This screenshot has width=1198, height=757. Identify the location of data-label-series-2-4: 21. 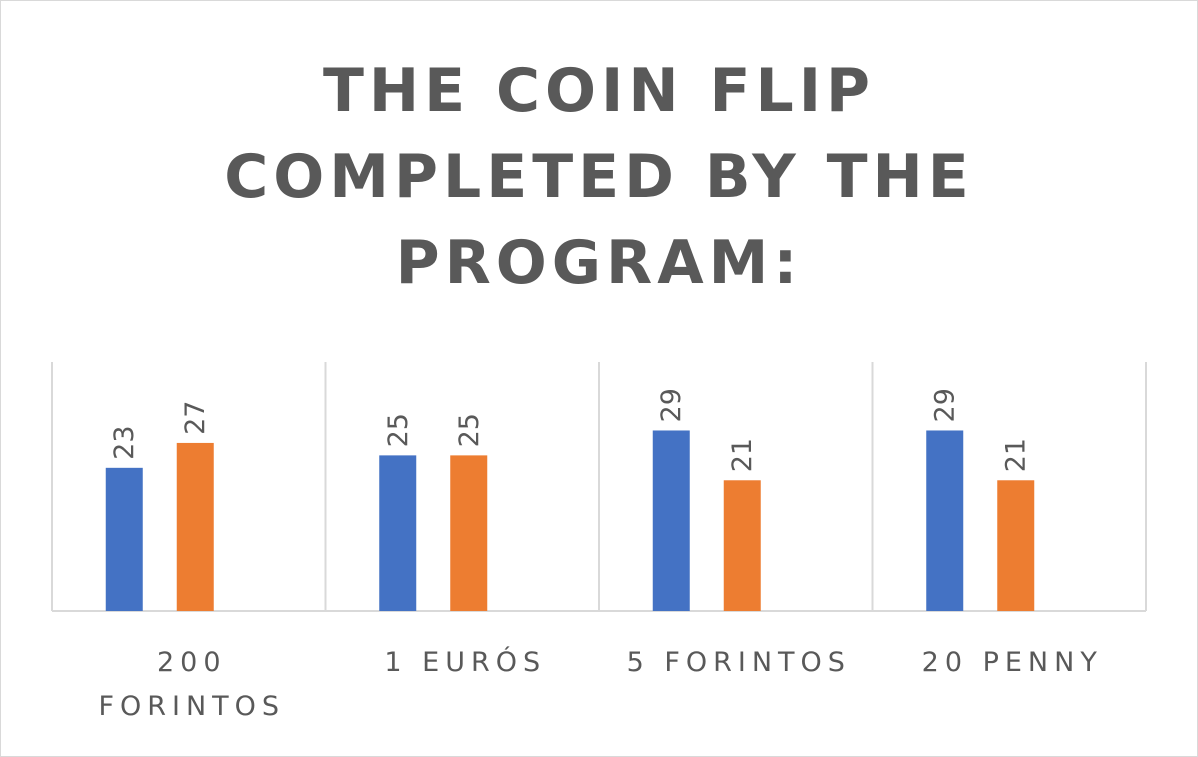
(1016, 455).